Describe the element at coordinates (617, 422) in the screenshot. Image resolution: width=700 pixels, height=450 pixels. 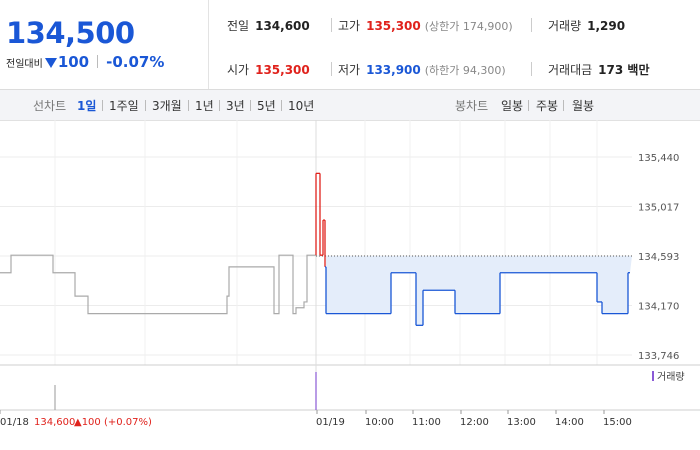
I see `x-tick-label: 15:00` at that location.